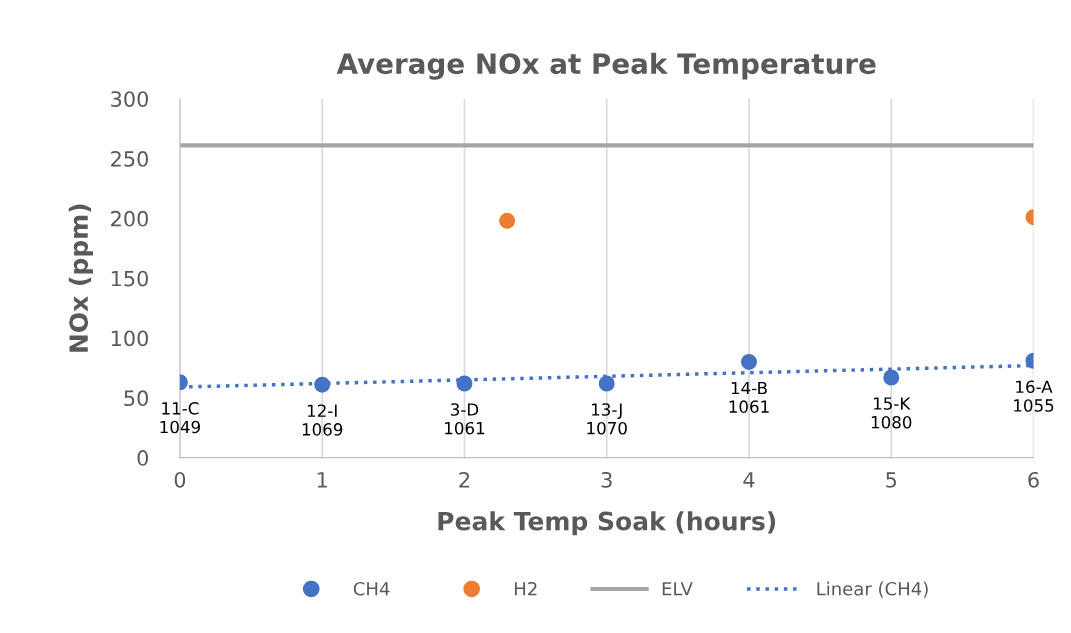  I want to click on y-tick-label: 50, so click(136, 398).